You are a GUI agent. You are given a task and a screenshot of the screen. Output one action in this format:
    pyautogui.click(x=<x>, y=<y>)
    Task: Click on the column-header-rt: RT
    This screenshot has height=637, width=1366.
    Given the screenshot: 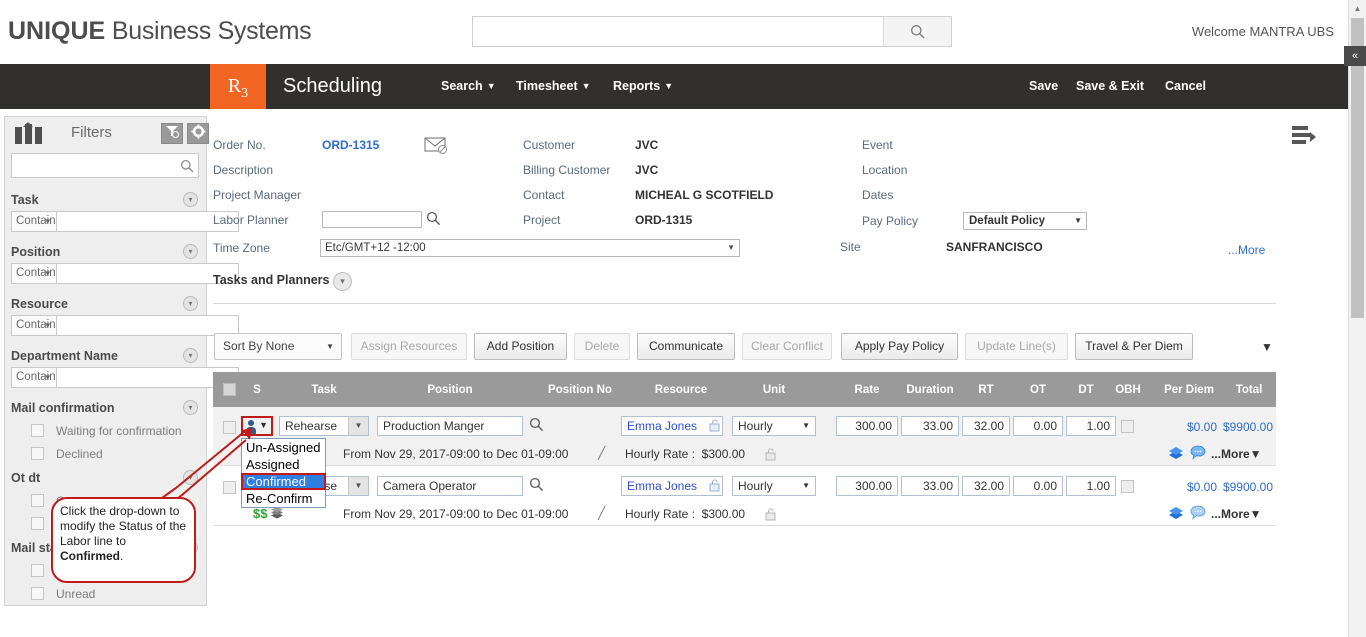 What is the action you would take?
    pyautogui.click(x=986, y=389)
    